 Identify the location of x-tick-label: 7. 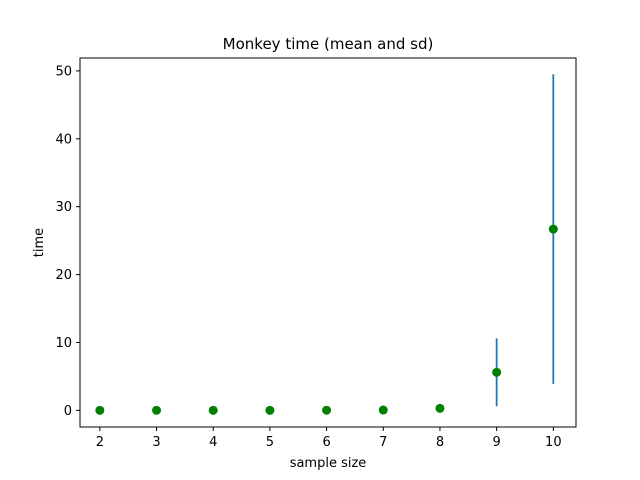
(383, 442).